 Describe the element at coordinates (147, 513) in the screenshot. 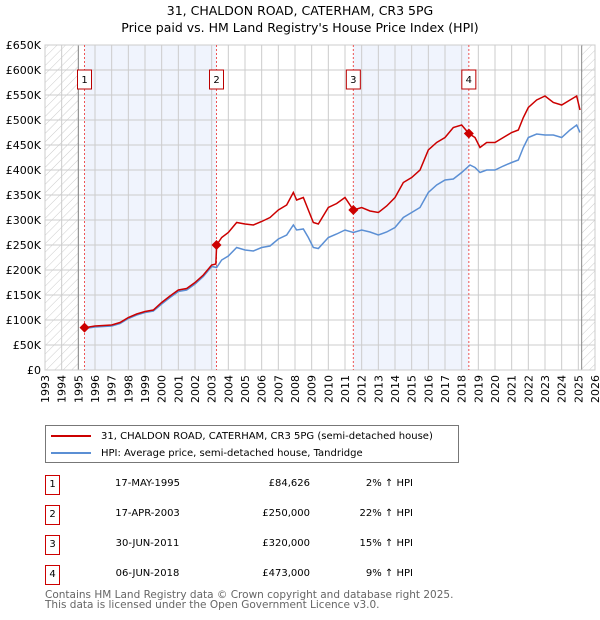

I see `transaction-date: 17-APR-2003` at that location.